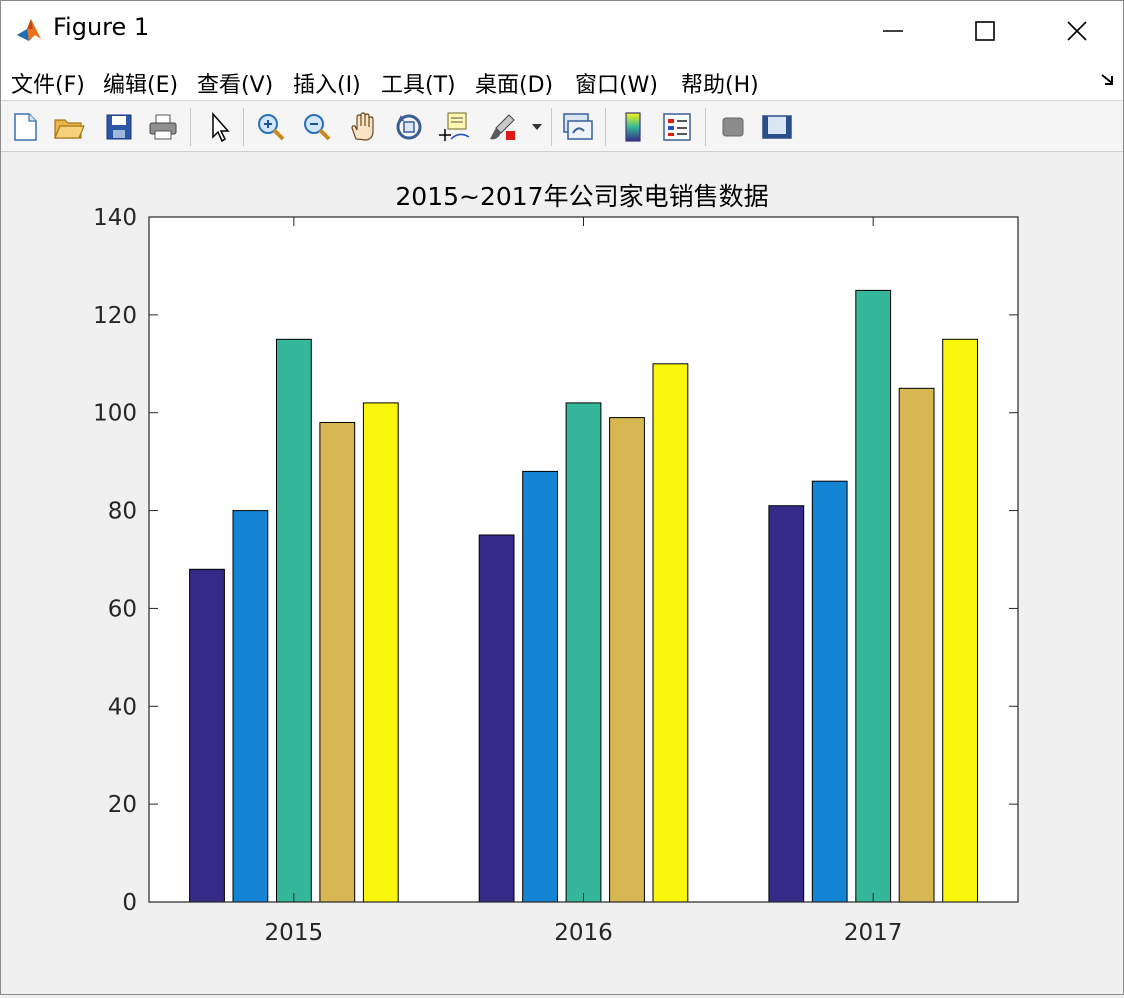 Image resolution: width=1124 pixels, height=998 pixels. What do you see at coordinates (677, 127) in the screenshot?
I see `legend-icon` at bounding box center [677, 127].